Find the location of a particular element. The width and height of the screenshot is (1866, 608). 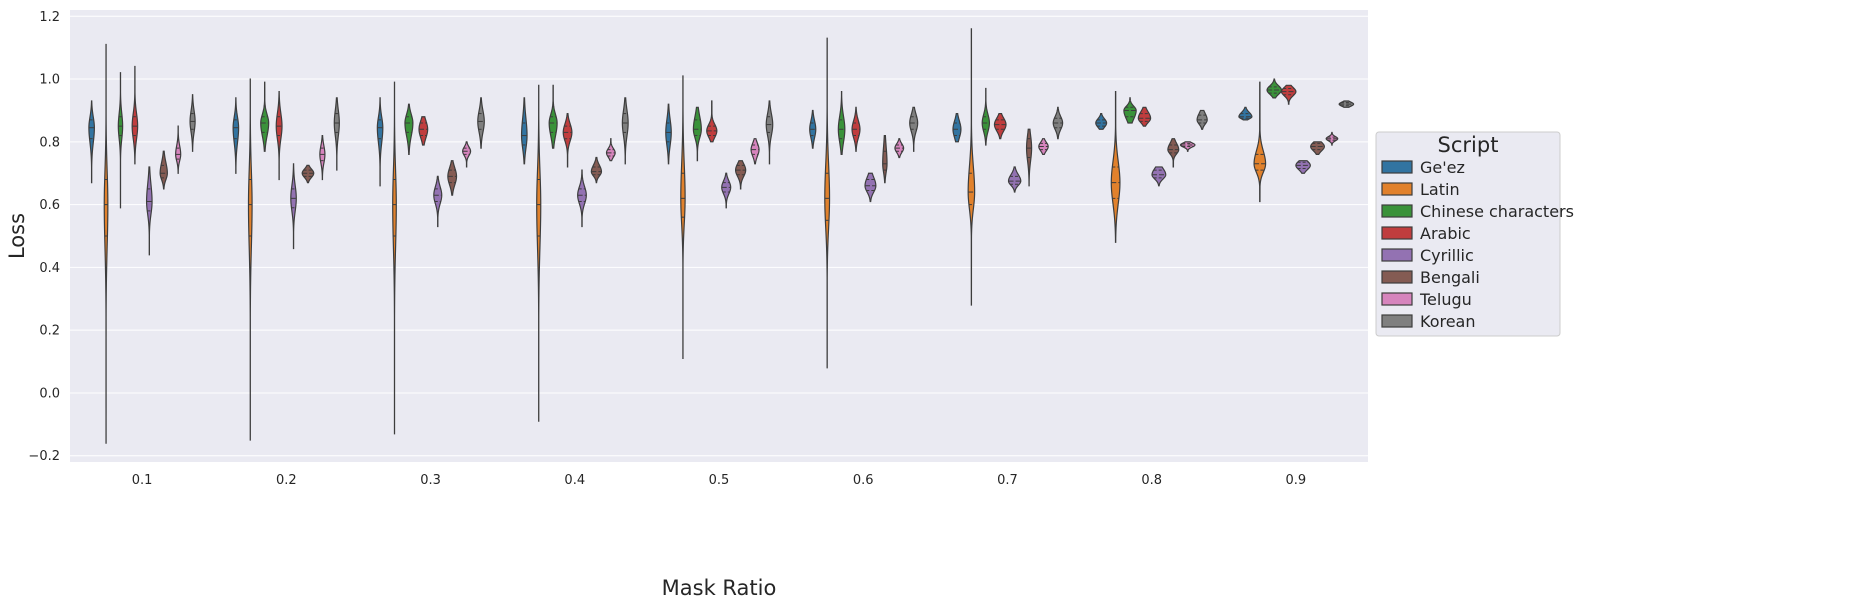

y-tick-label: 0.0 is located at coordinates (49, 393).